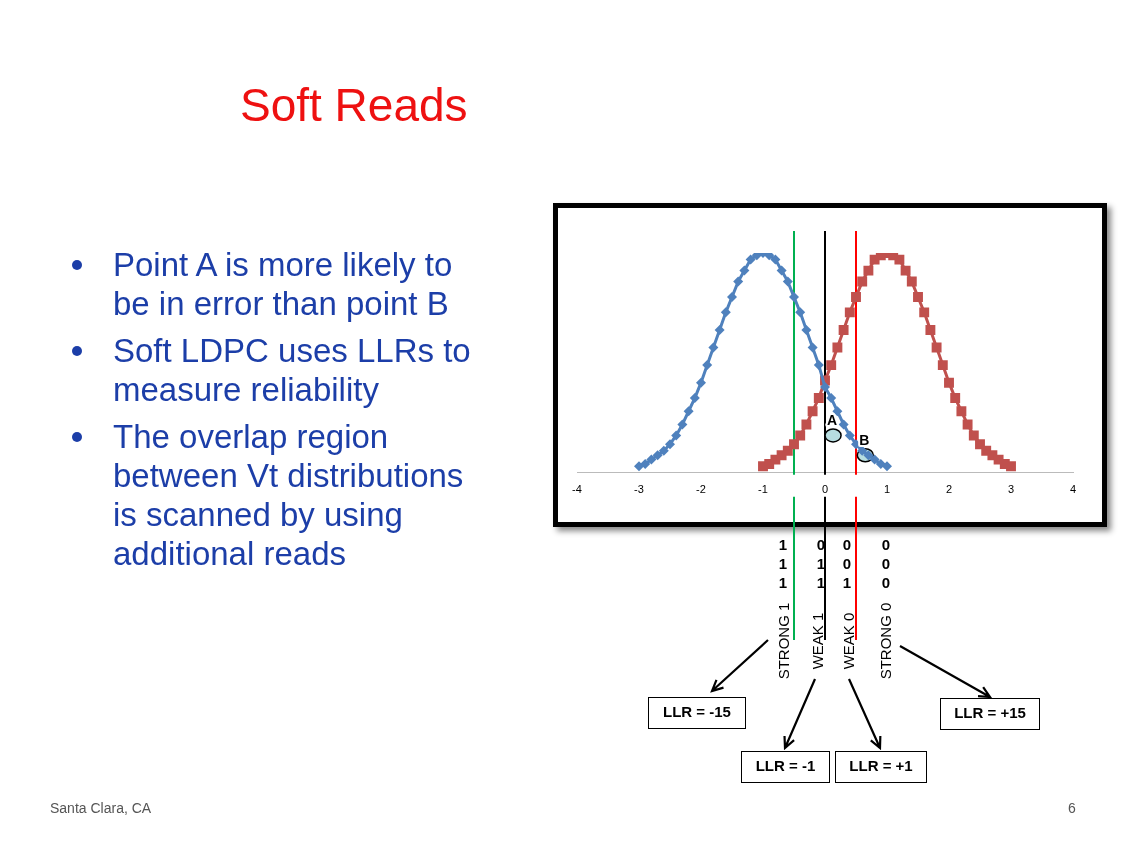 The width and height of the screenshot is (1133, 850). I want to click on text: 0 0 0, so click(886, 563).